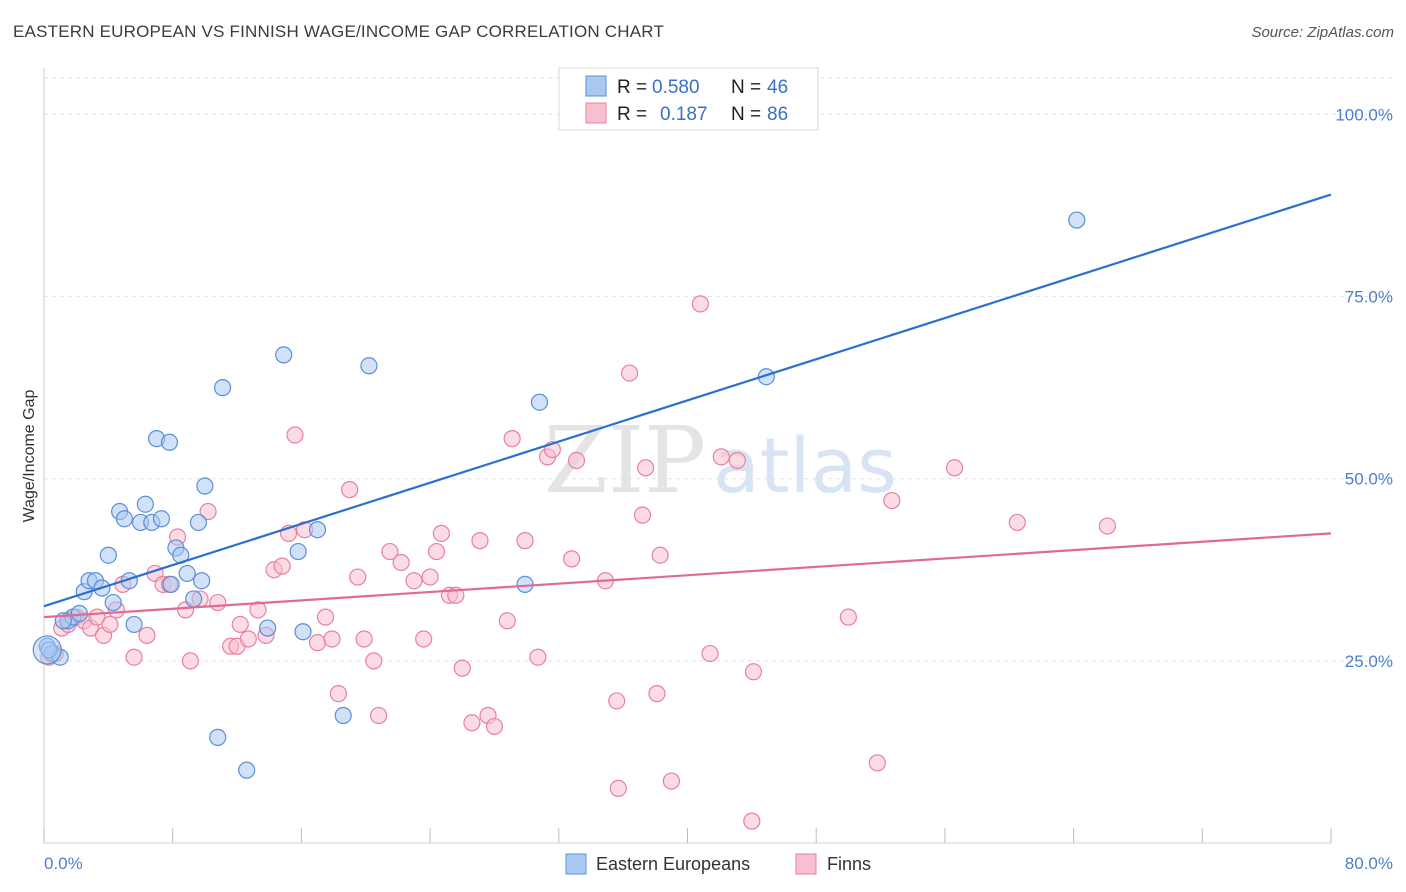 The width and height of the screenshot is (1406, 892). I want to click on x-ticks, so click(687, 835).